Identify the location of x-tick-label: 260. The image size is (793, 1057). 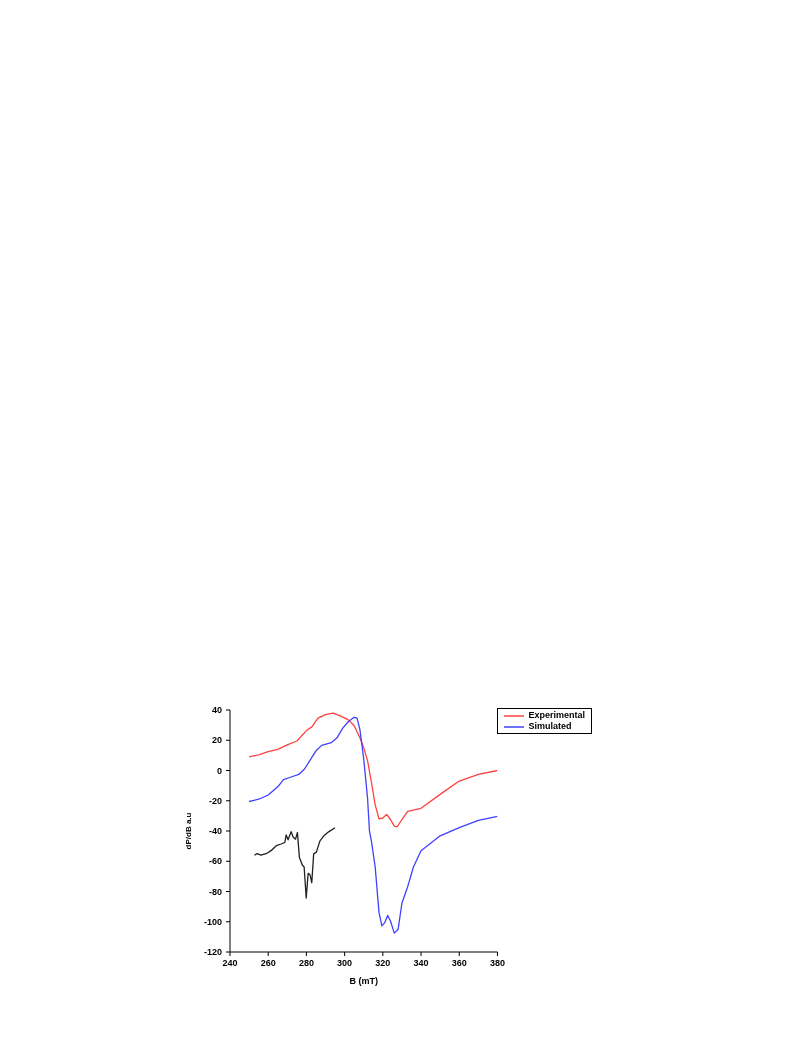
(268, 963).